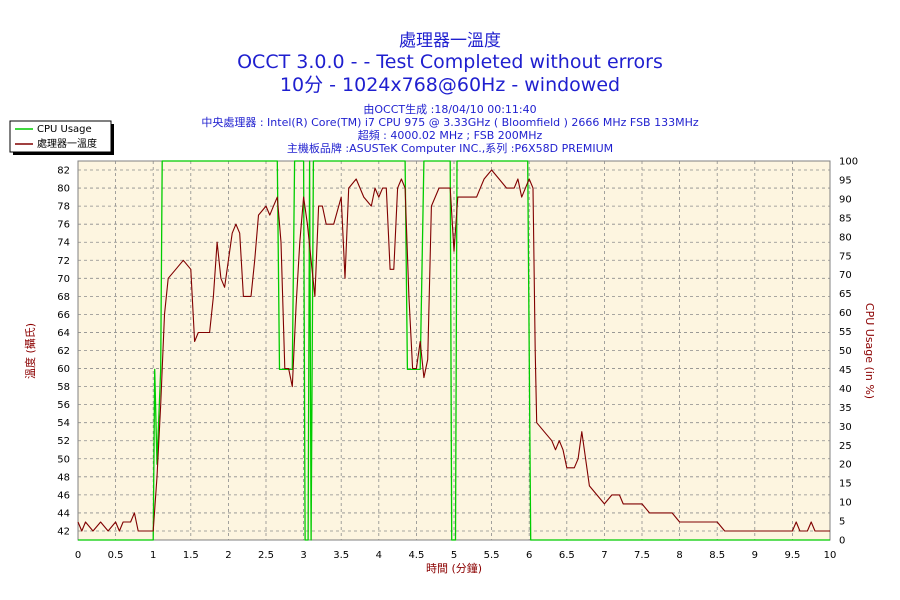  What do you see at coordinates (845, 294) in the screenshot?
I see `y2-tick-label: 65` at bounding box center [845, 294].